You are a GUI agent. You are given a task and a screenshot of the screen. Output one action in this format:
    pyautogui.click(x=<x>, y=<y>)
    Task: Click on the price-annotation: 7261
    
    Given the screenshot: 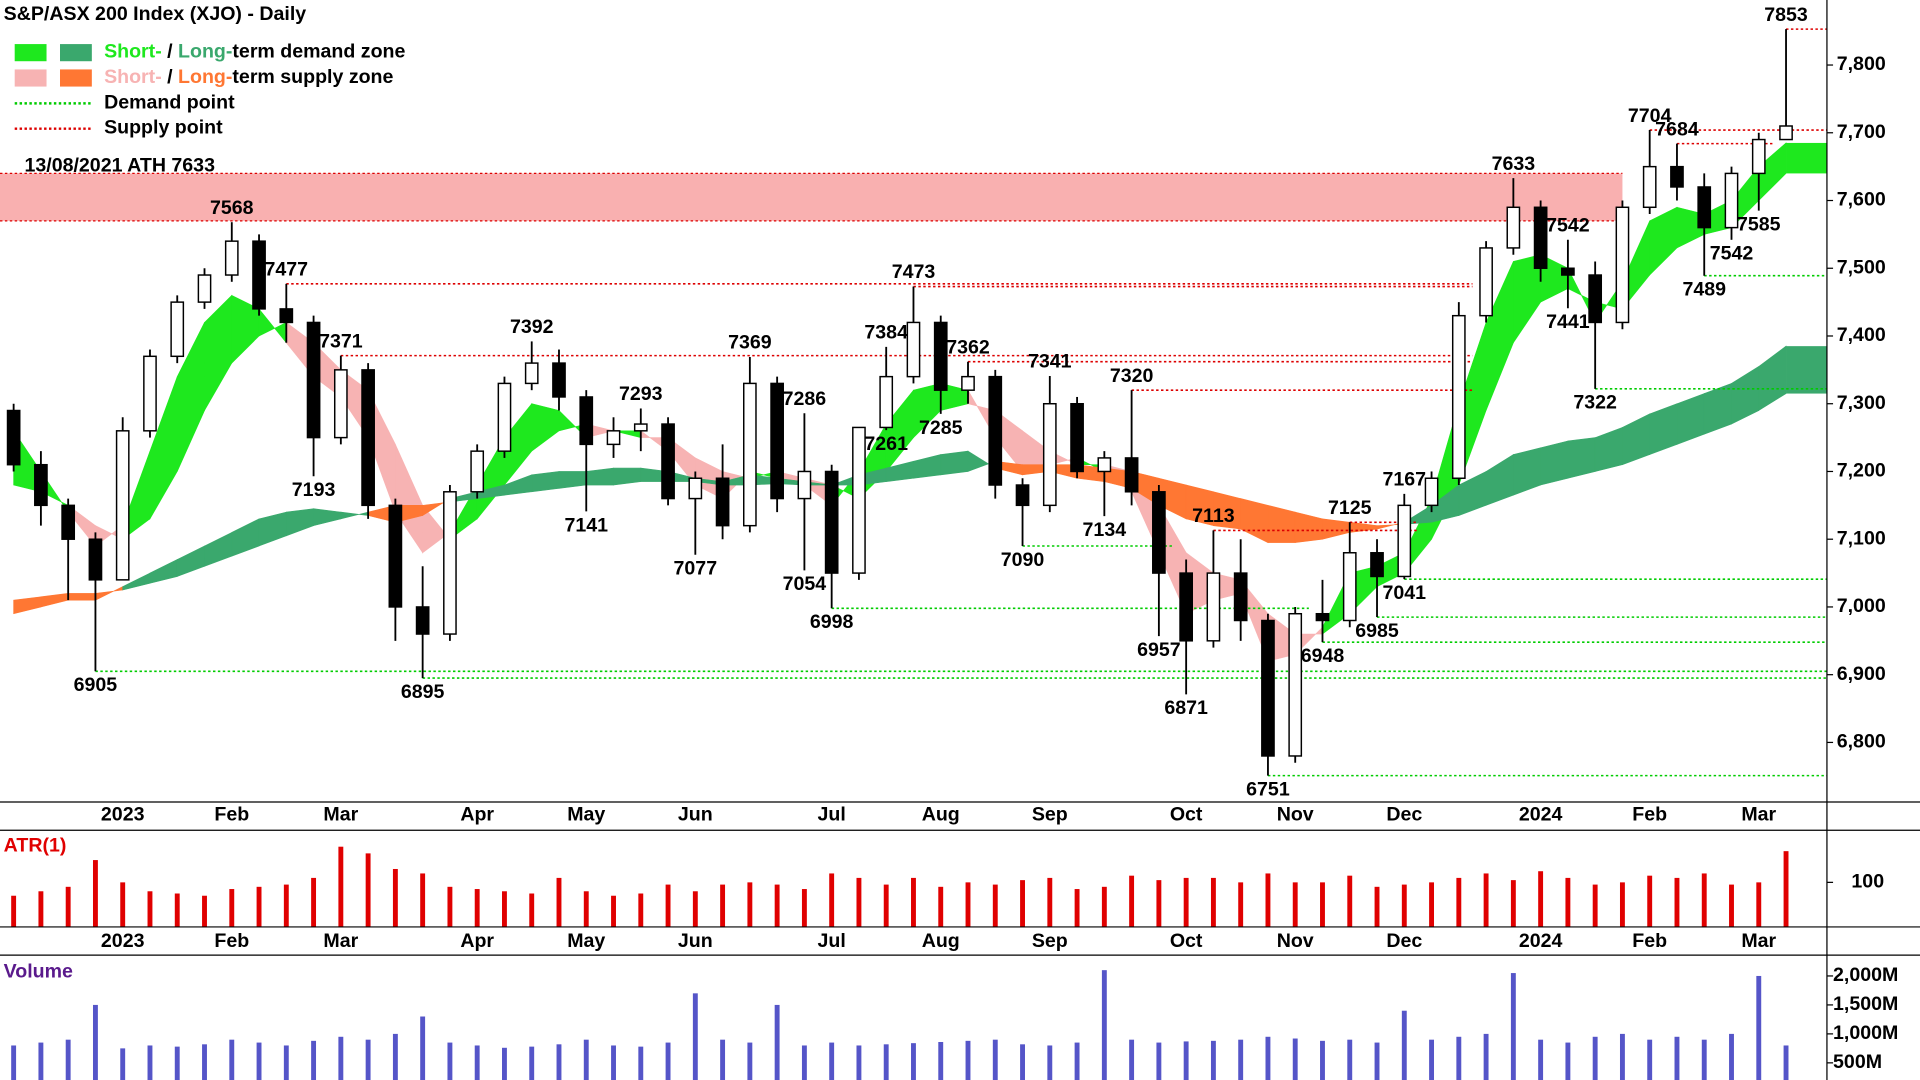 What is the action you would take?
    pyautogui.click(x=886, y=444)
    